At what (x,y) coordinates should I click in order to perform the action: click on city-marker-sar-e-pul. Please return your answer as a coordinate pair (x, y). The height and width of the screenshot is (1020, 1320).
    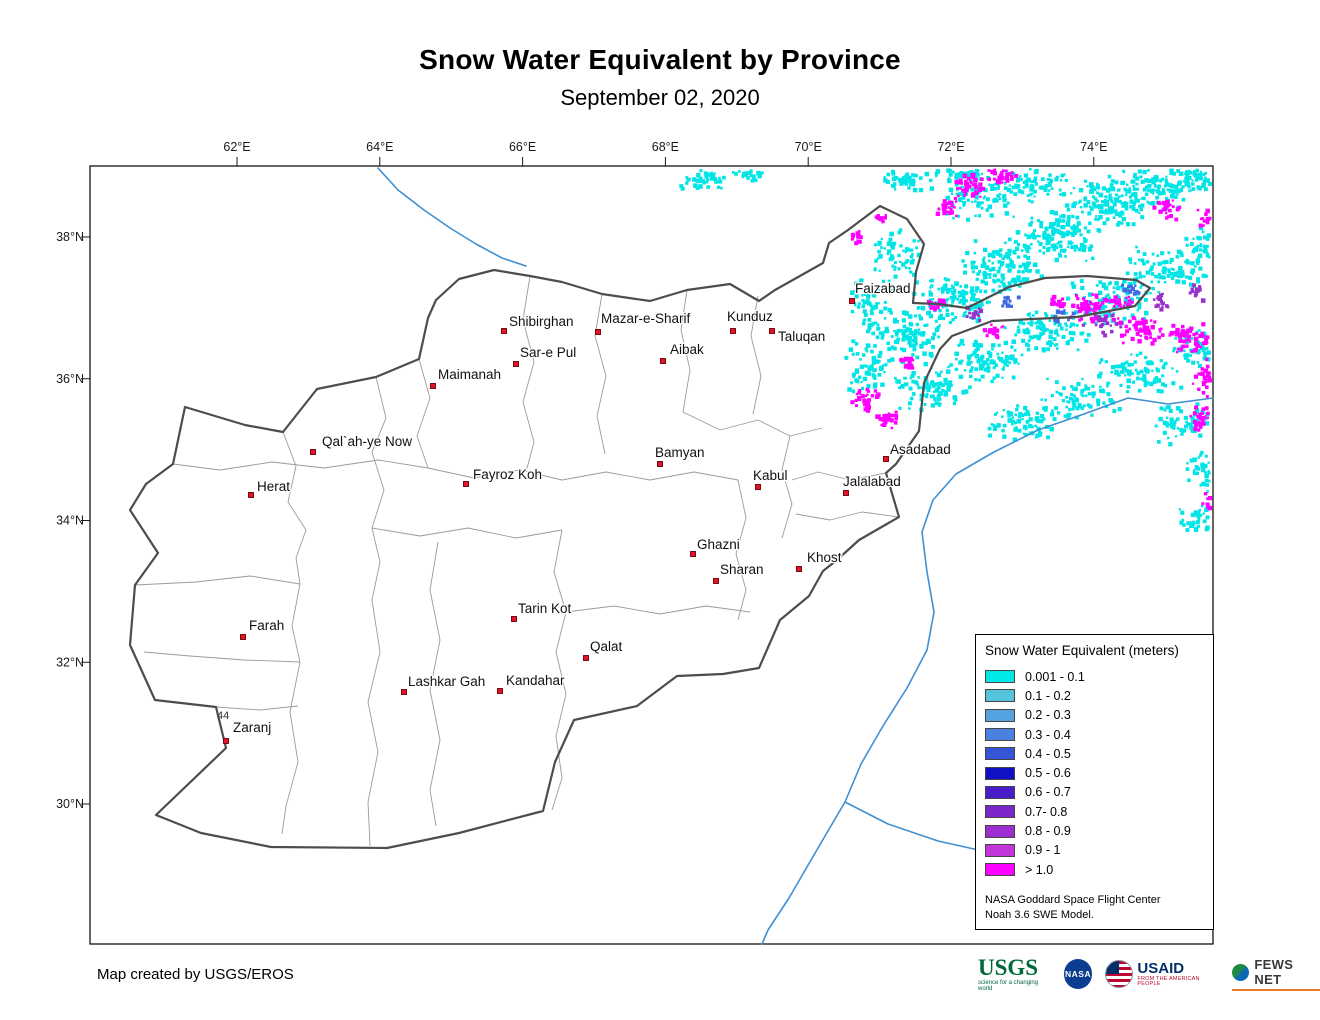
    Looking at the image, I should click on (516, 364).